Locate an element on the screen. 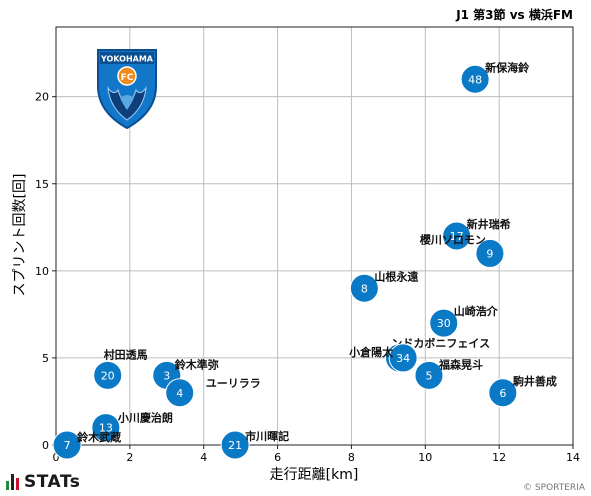  point-name-label: 市川暉記 is located at coordinates (267, 436).